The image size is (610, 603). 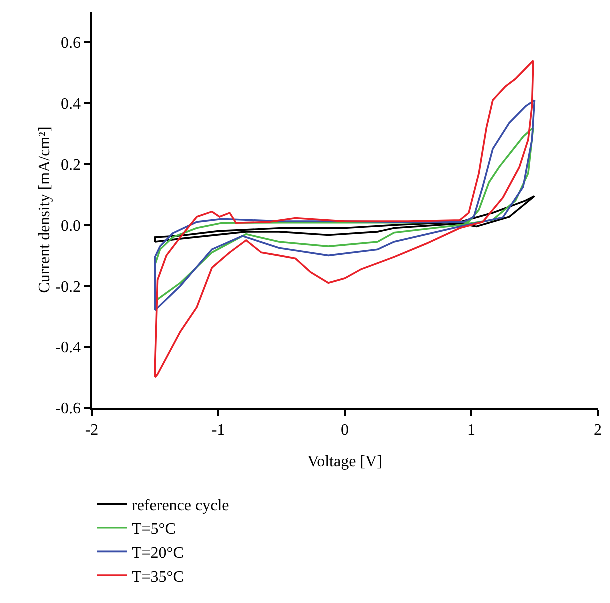 What do you see at coordinates (598, 430) in the screenshot?
I see `x-tick-label: 2` at bounding box center [598, 430].